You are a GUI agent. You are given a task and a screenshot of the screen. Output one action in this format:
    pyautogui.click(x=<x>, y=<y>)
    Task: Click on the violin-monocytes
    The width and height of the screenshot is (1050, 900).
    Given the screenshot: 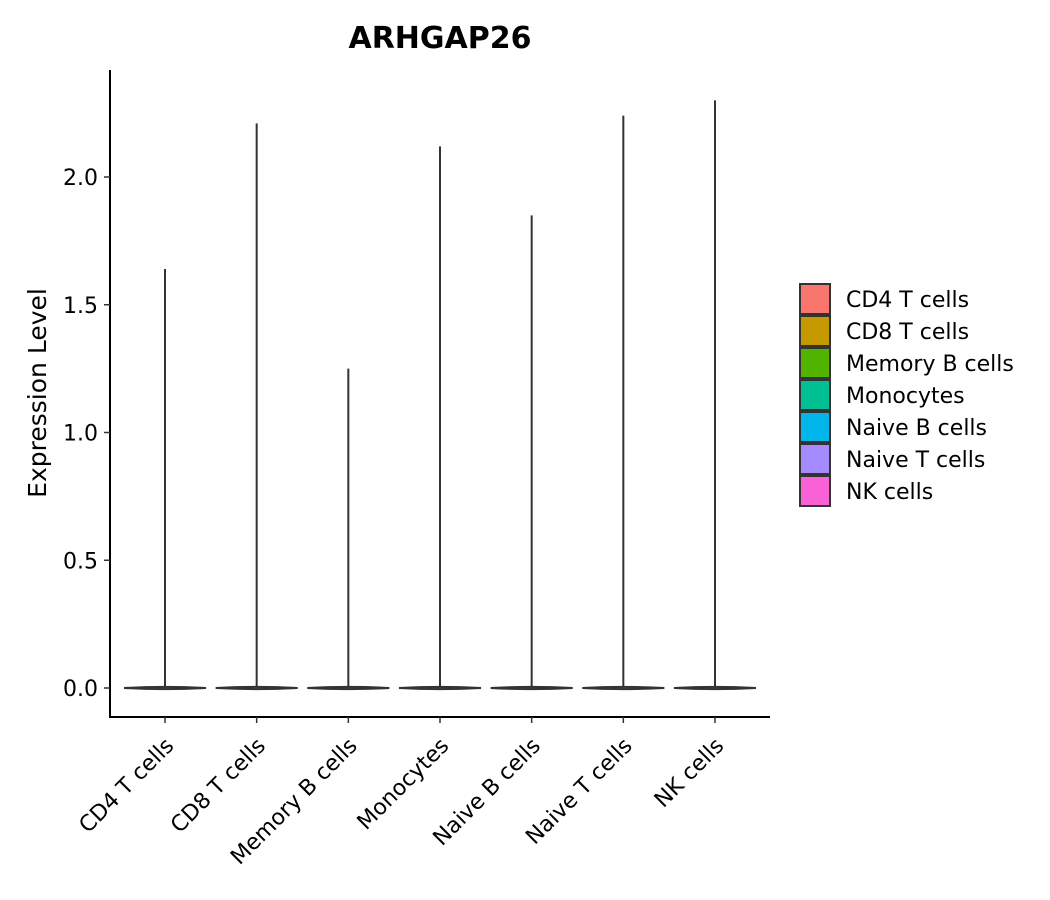 What is the action you would take?
    pyautogui.click(x=440, y=418)
    